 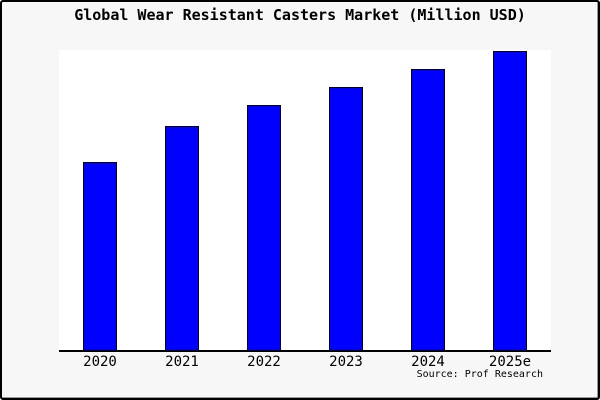 I want to click on bar-slot-2021, so click(x=182, y=200).